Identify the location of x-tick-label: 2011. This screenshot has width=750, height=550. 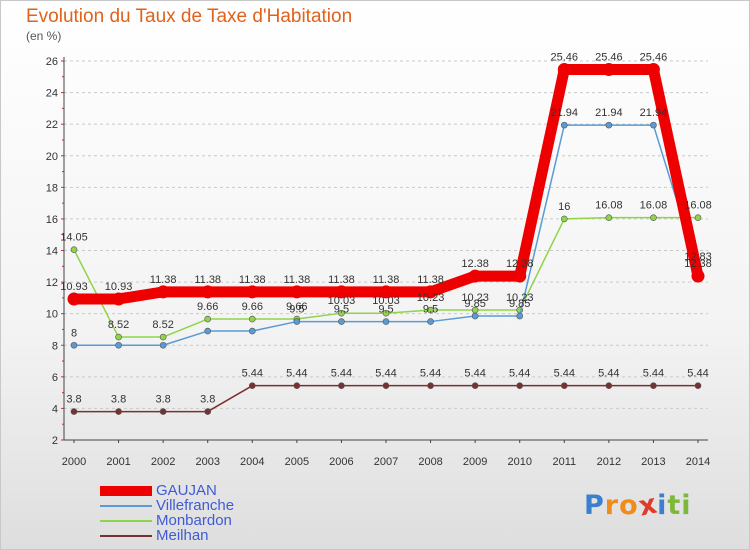
(564, 462).